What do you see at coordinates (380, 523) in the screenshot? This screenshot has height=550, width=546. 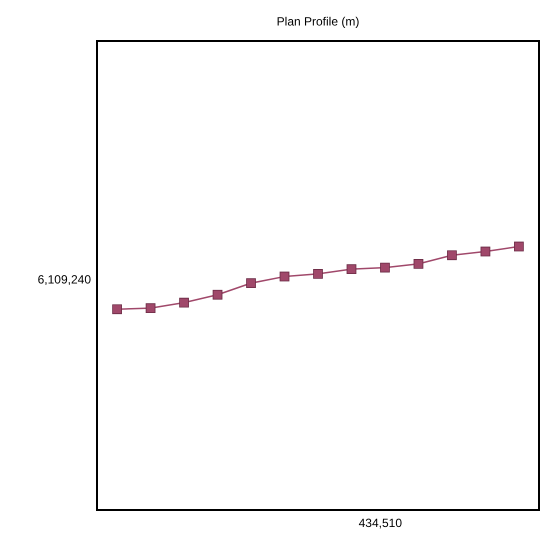 I see `text: 434,510` at bounding box center [380, 523].